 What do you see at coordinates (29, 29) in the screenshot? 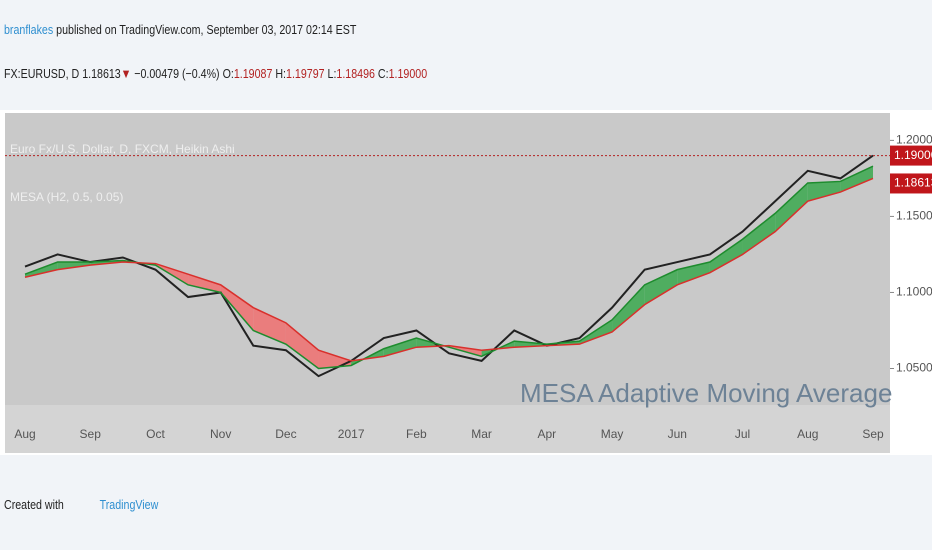
I see `author: branflakes` at bounding box center [29, 29].